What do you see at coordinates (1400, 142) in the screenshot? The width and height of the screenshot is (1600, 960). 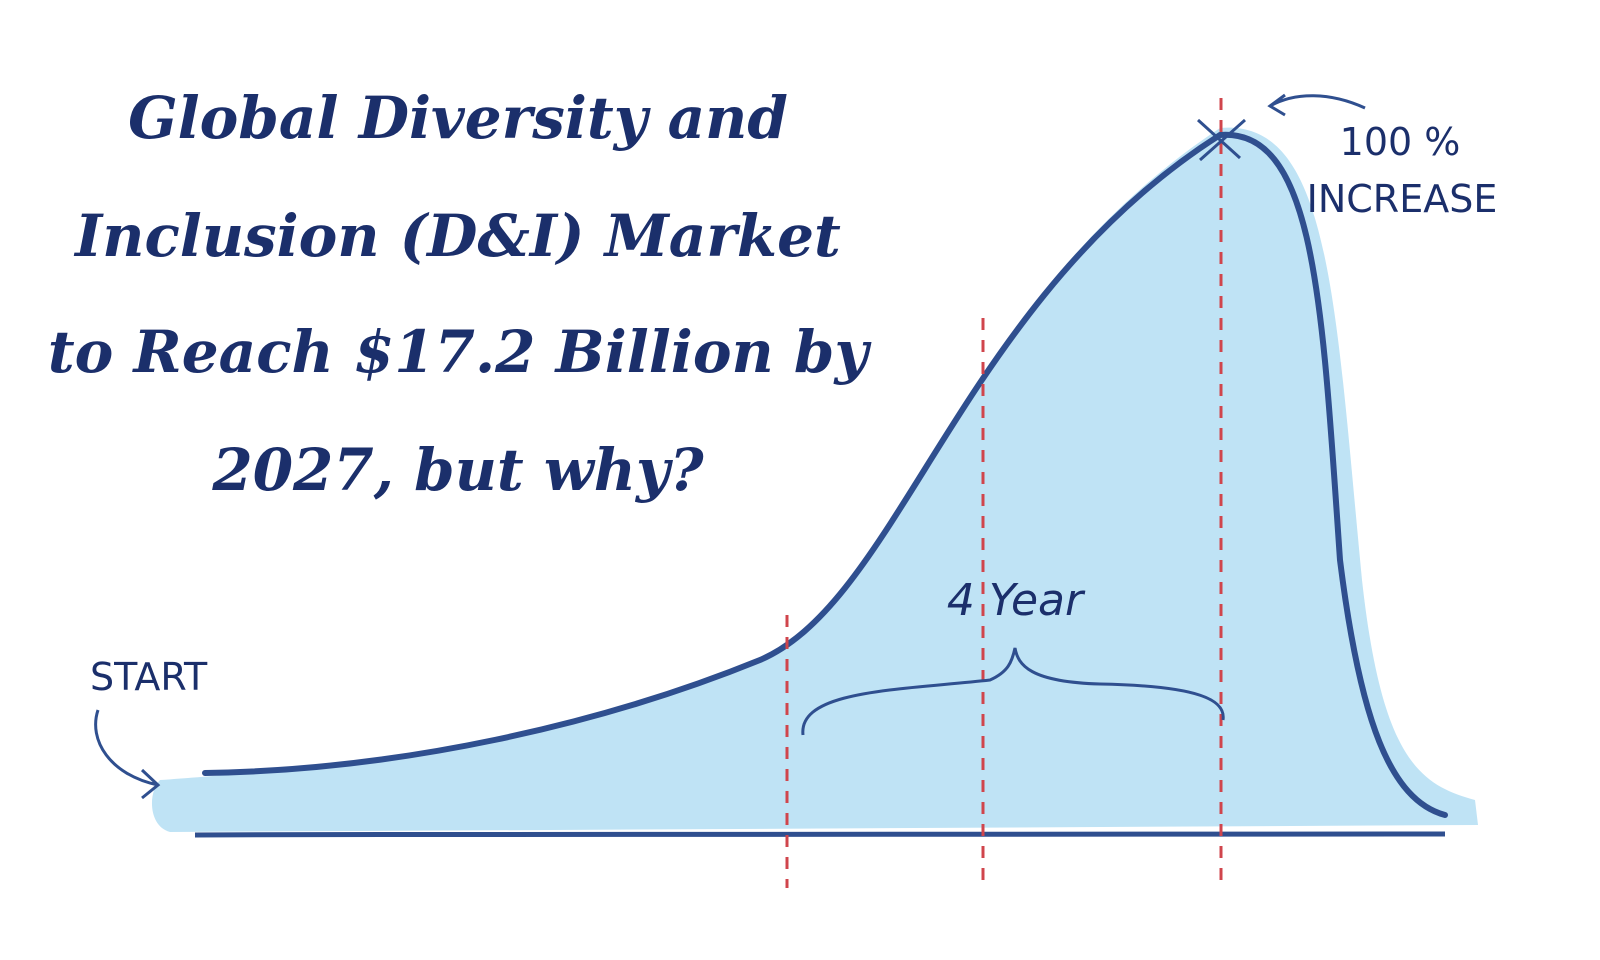 I see `peak-label: 100 %` at bounding box center [1400, 142].